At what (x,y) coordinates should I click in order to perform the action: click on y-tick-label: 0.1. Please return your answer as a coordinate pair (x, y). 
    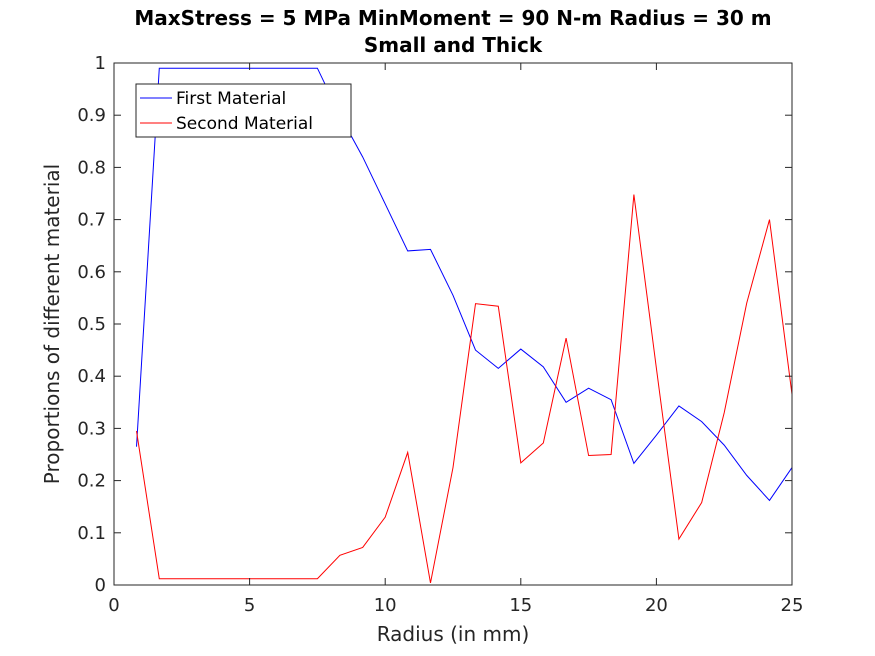
    Looking at the image, I should click on (91, 533).